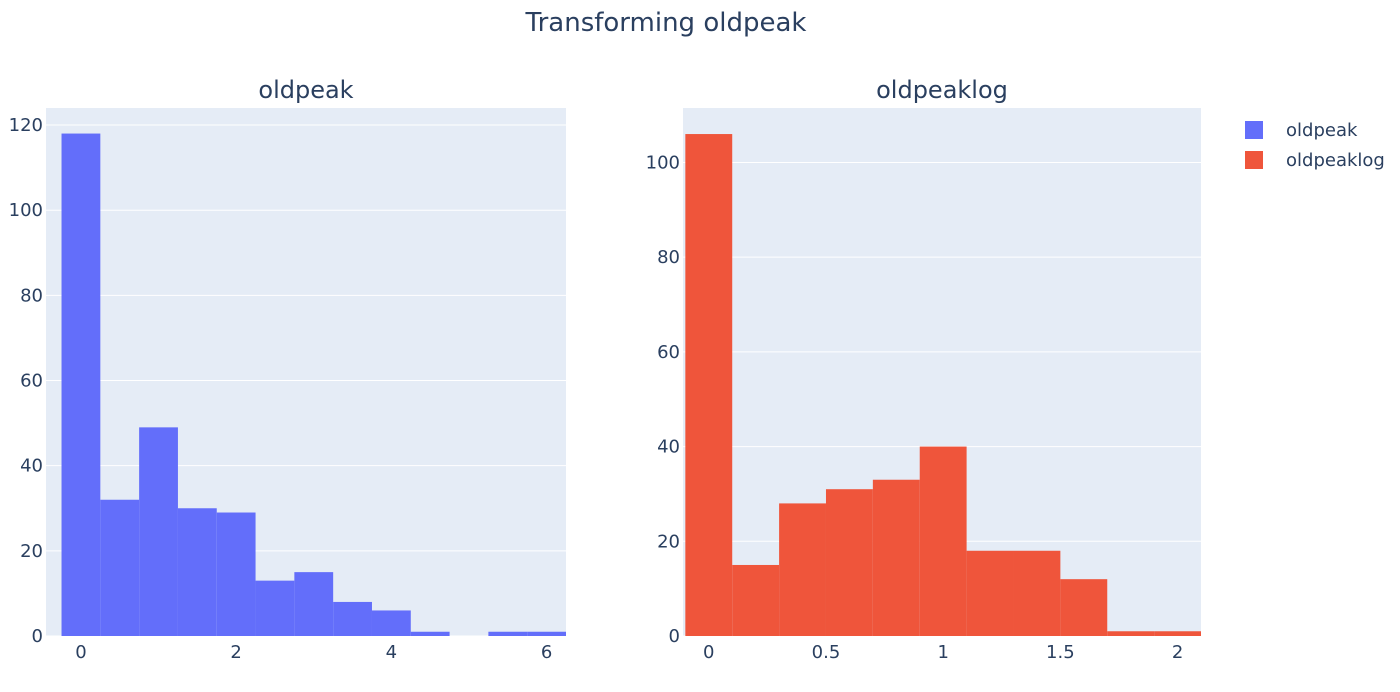 The width and height of the screenshot is (1400, 692). I want to click on subplot-title: oldpeaklog, so click(942, 90).